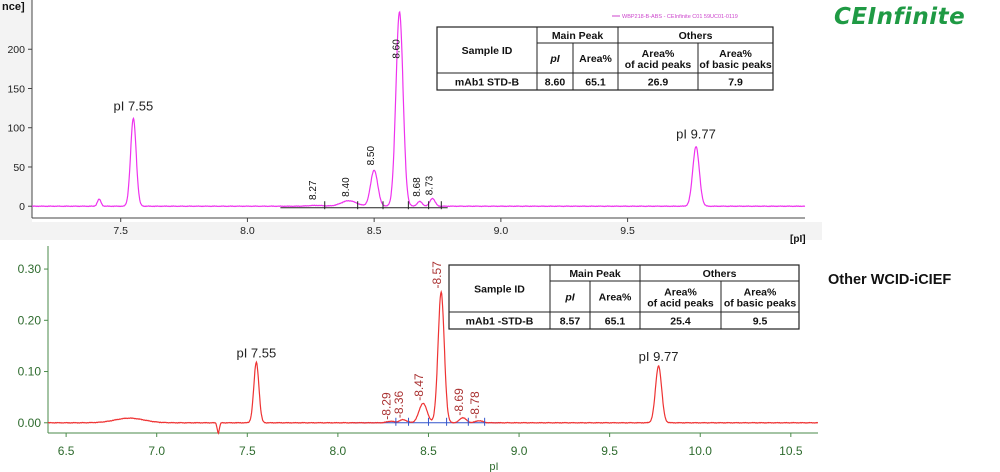  I want to click on bottom-peak-label: -8.57, so click(437, 275).